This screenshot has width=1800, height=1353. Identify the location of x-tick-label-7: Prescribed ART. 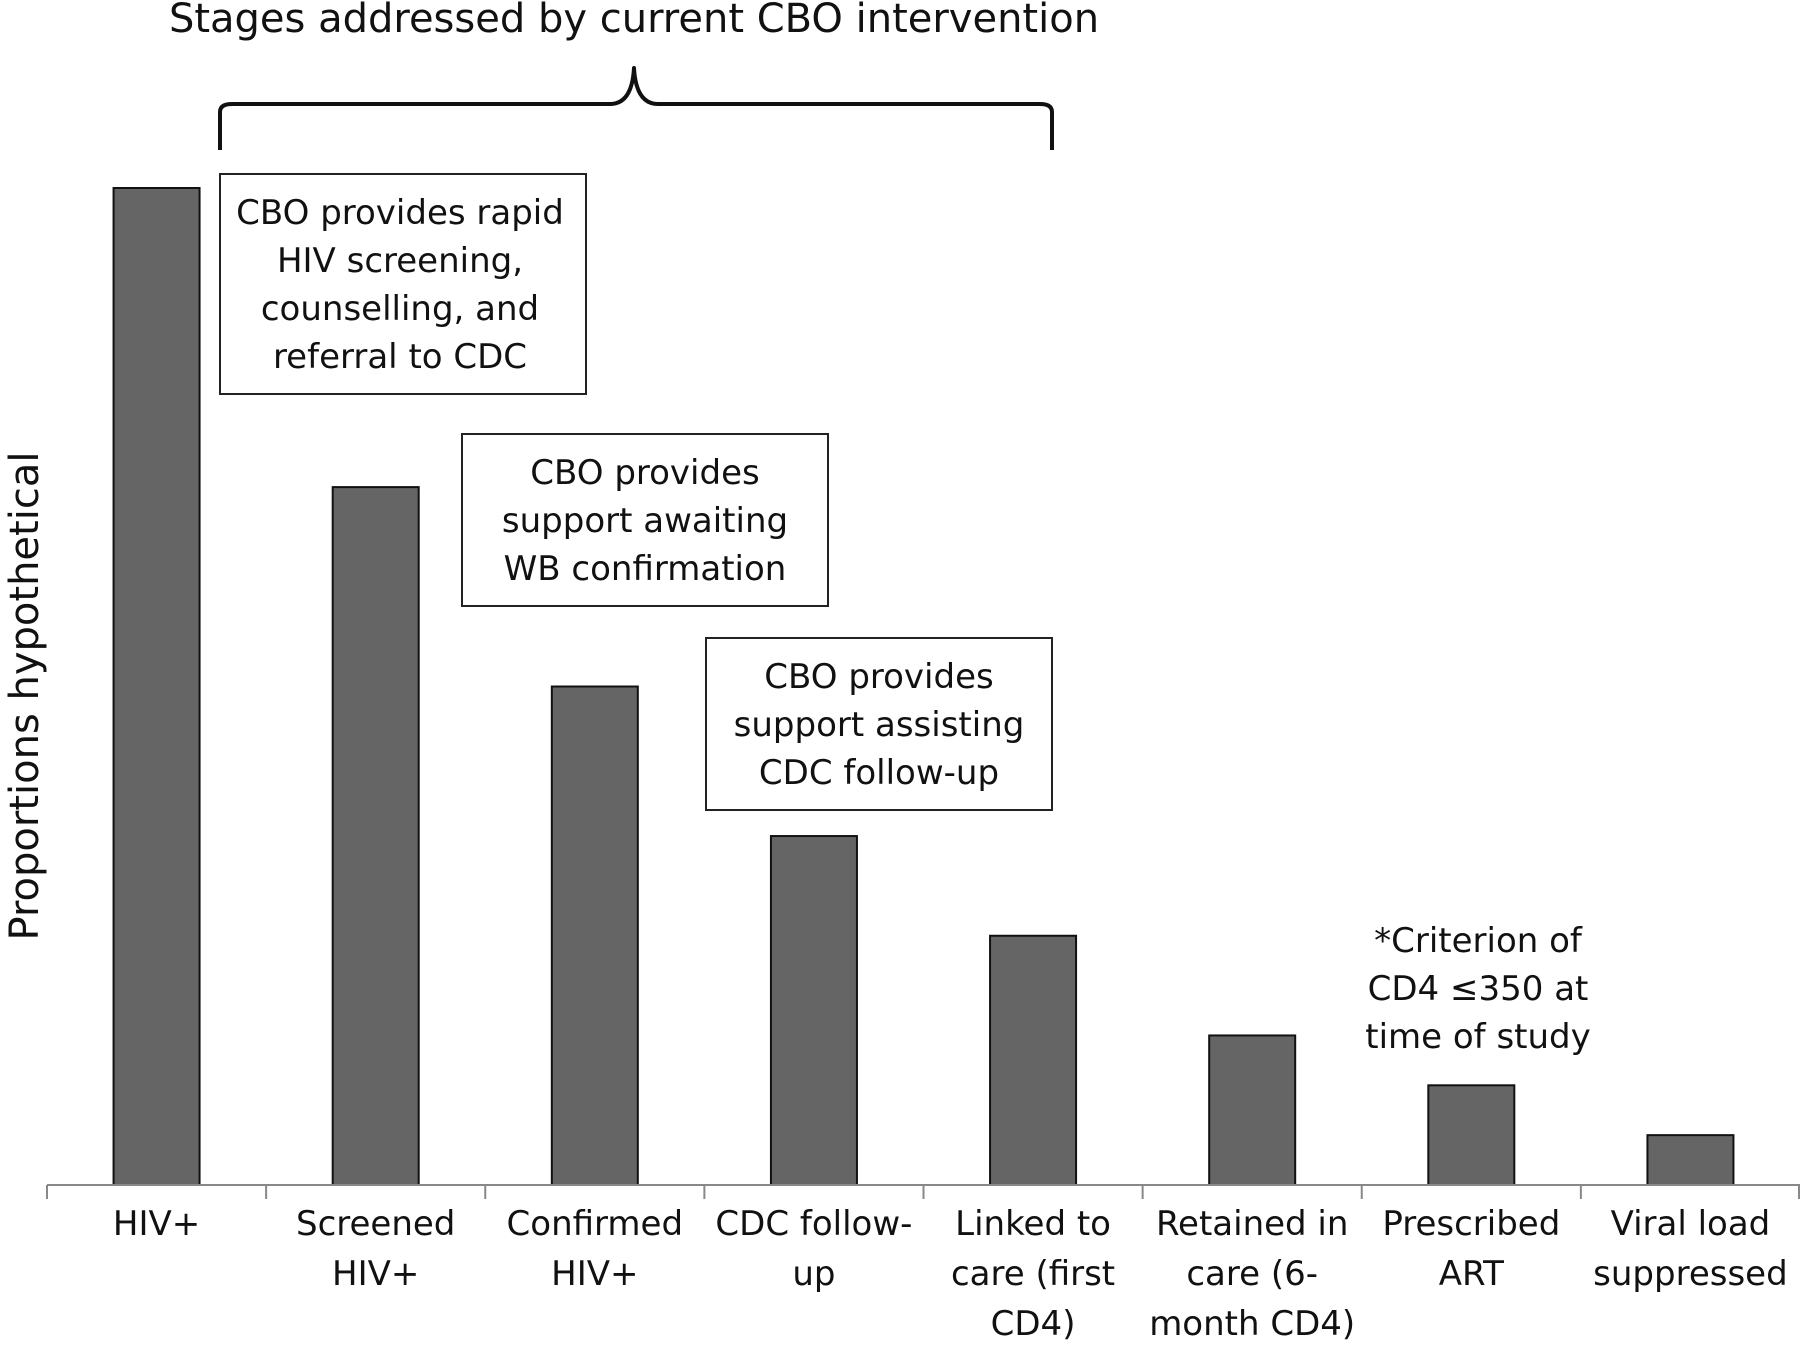
(1471, 1249).